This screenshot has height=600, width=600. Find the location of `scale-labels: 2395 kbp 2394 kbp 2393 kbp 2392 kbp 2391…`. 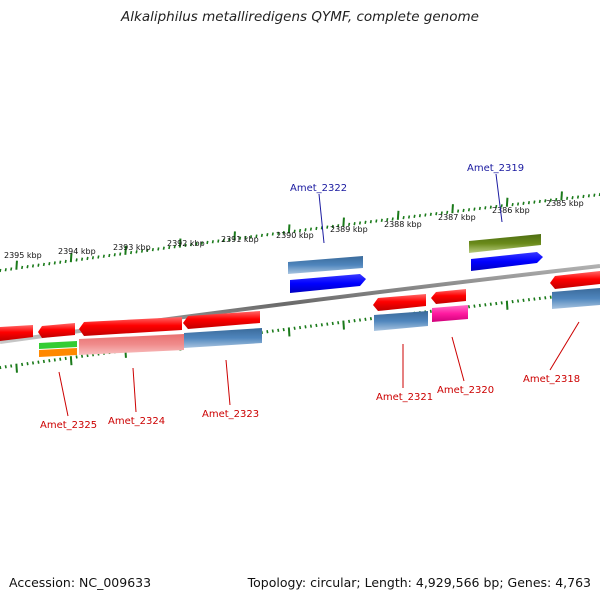

scale-labels: 2395 kbp 2394 kbp 2393 kbp 2392 kbp 2391… is located at coordinates (294, 229).